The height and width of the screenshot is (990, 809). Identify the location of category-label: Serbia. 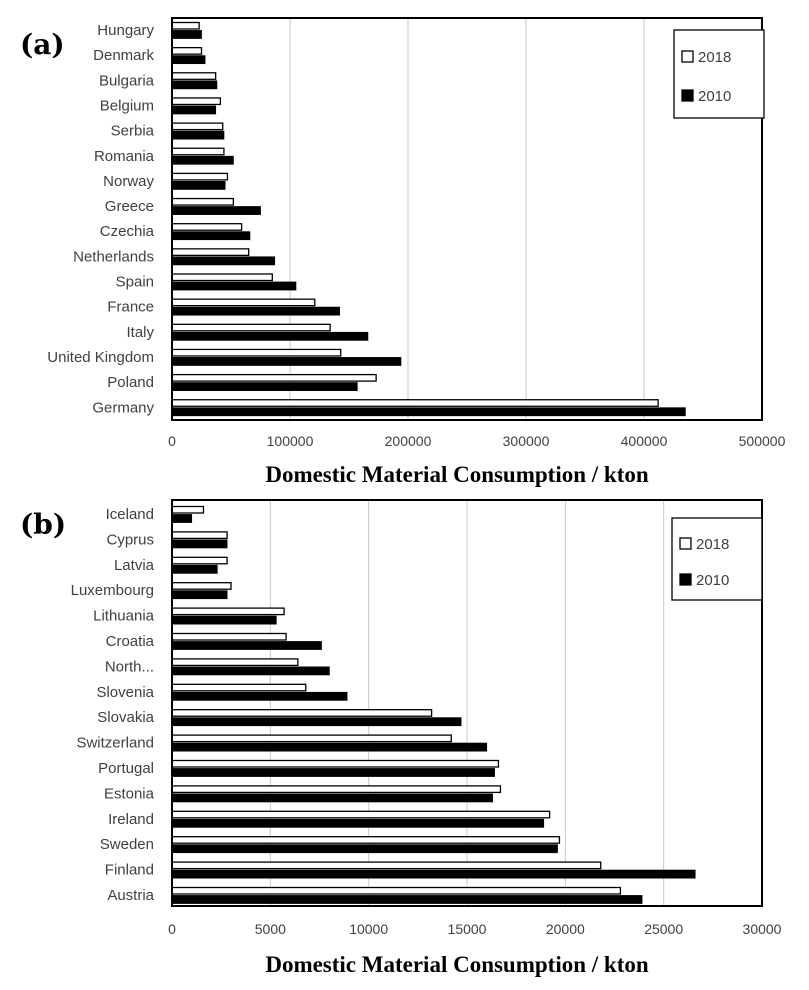
(133, 131).